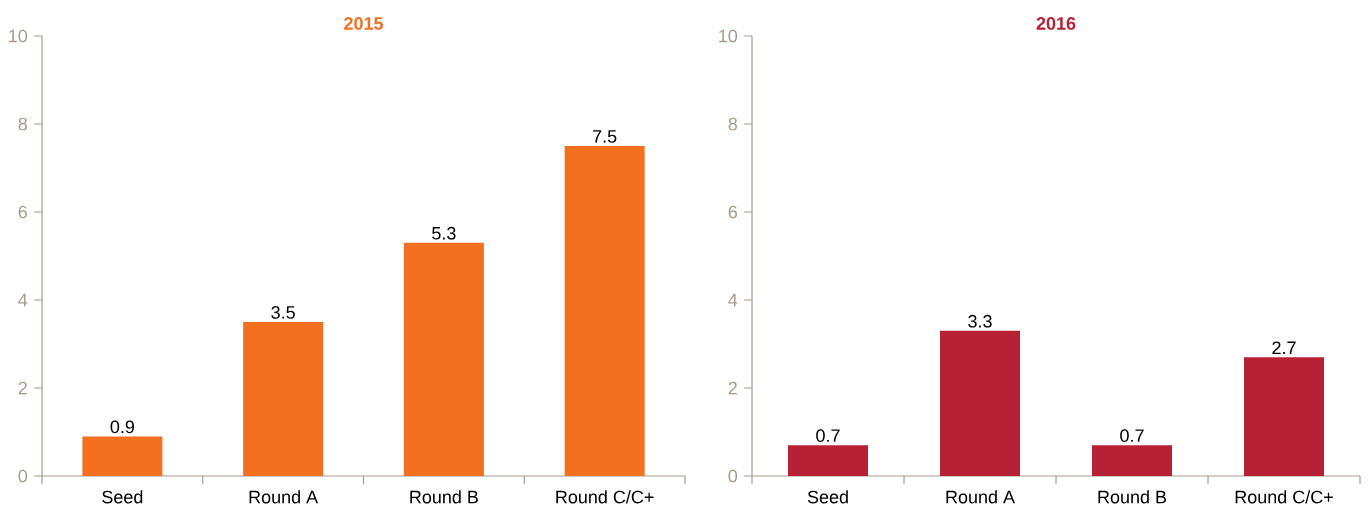 The image size is (1370, 512). What do you see at coordinates (283, 312) in the screenshot?
I see `data-label: 3.5` at bounding box center [283, 312].